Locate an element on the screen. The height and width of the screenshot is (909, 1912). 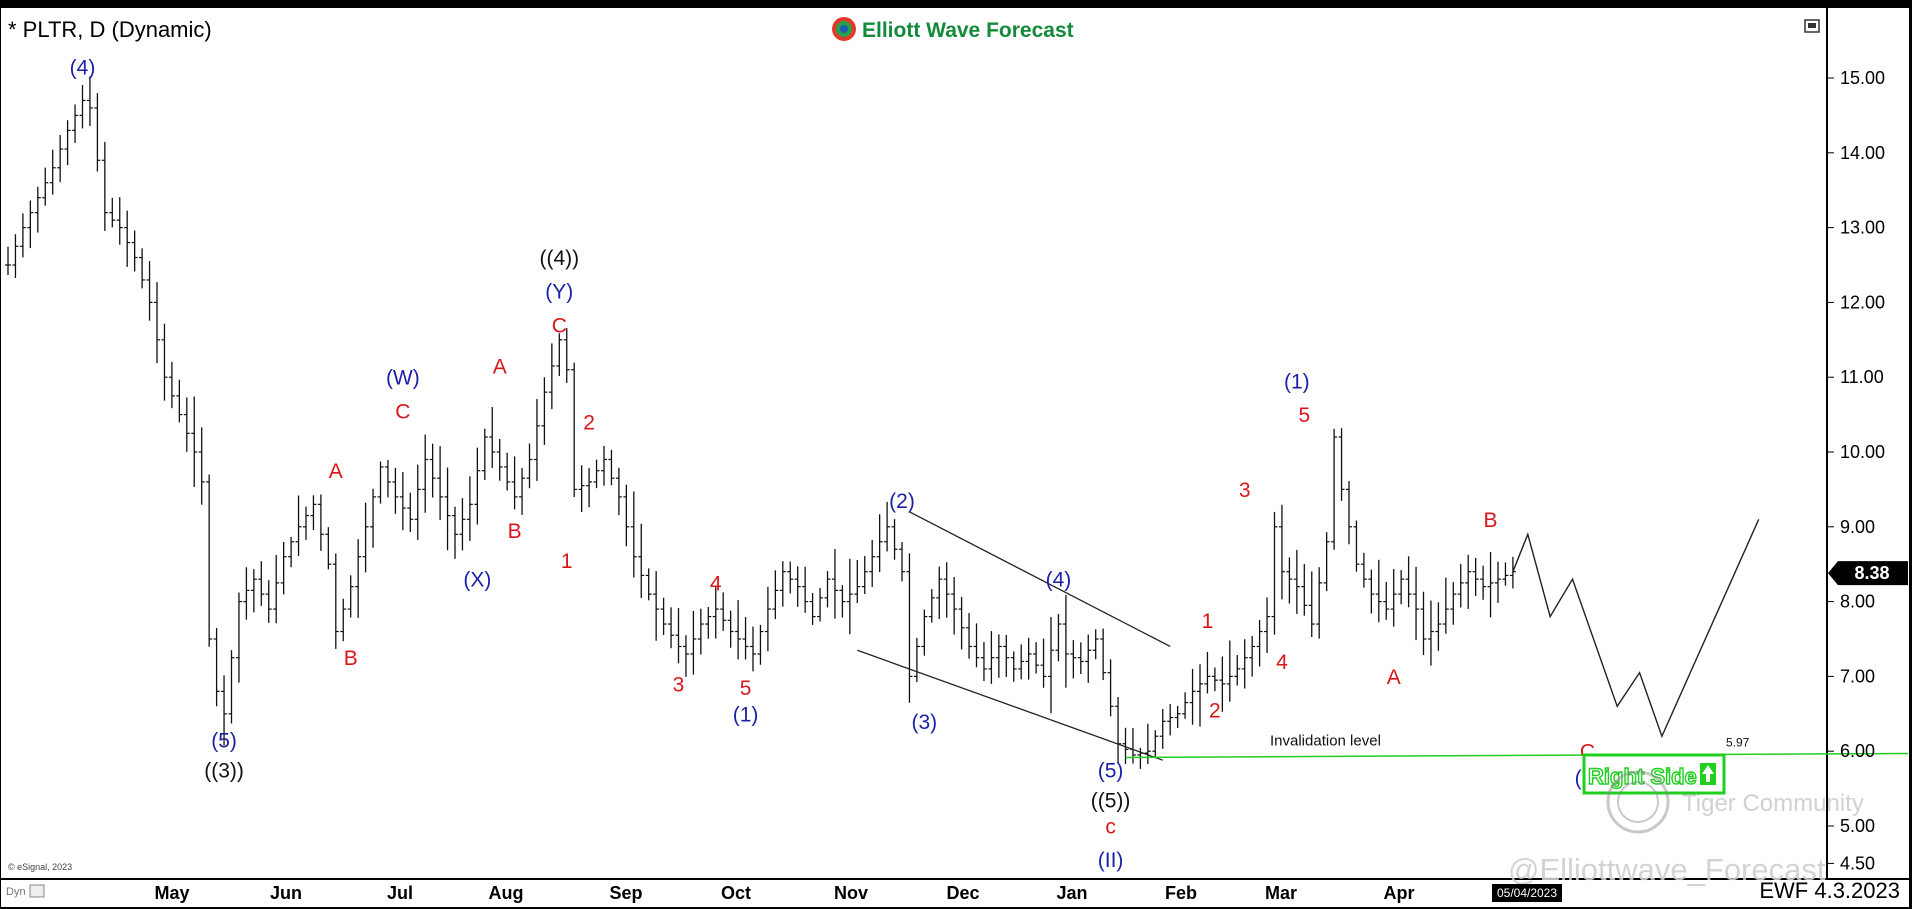
month-label: Apr is located at coordinates (1399, 893).